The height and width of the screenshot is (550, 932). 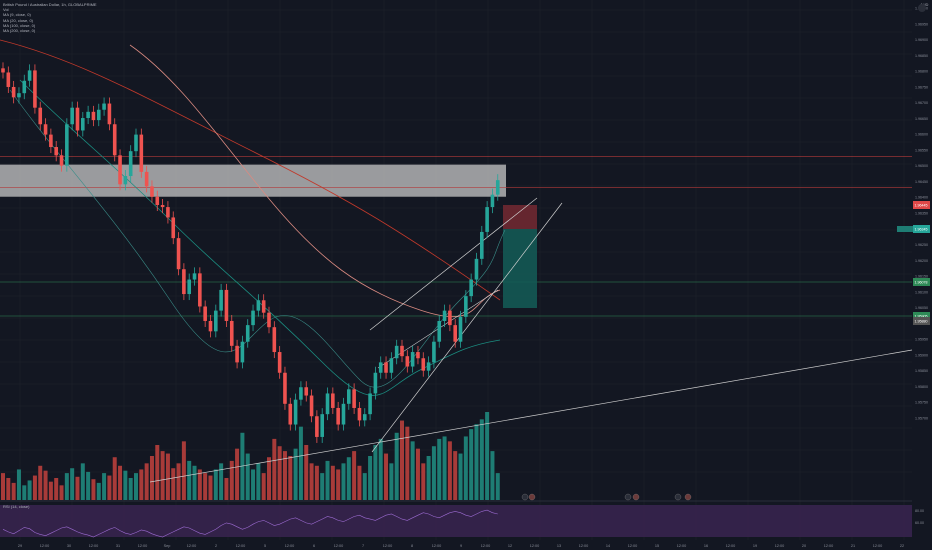 What do you see at coordinates (921, 371) in the screenshot?
I see `price-axis-label: 1.95850` at bounding box center [921, 371].